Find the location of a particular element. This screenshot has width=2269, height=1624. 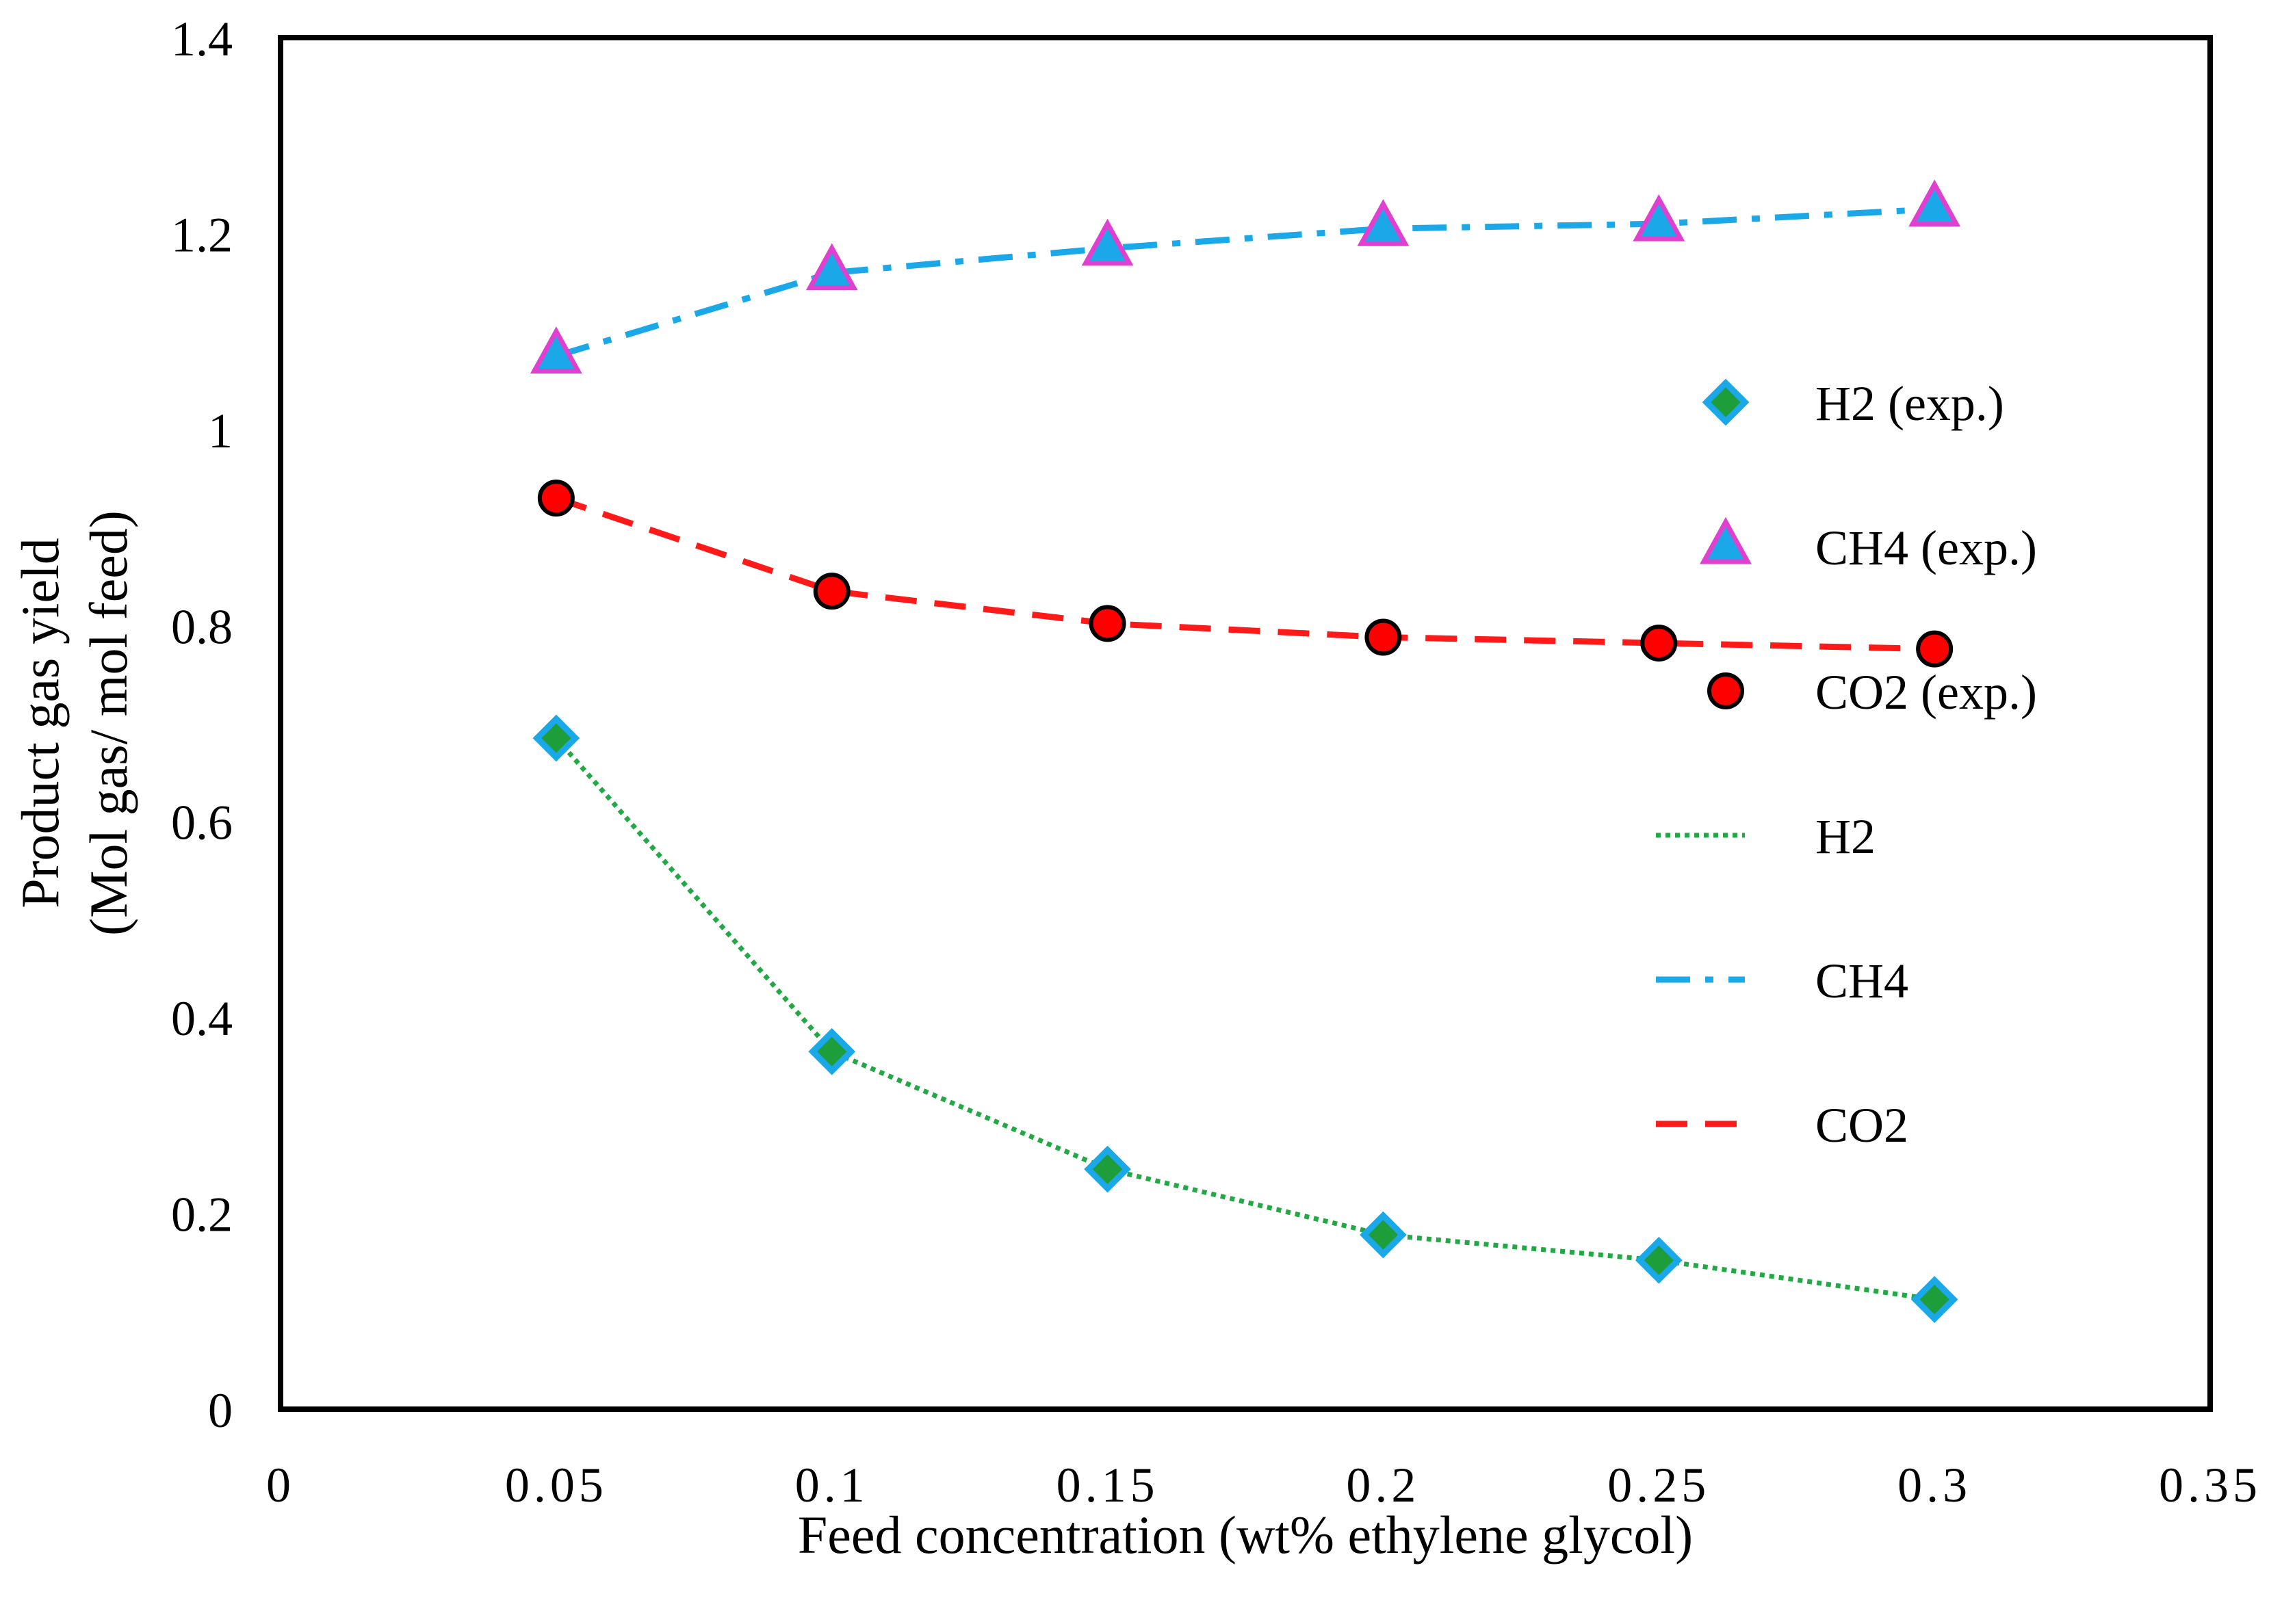

y-tick-label: 0.4 is located at coordinates (202, 1018).